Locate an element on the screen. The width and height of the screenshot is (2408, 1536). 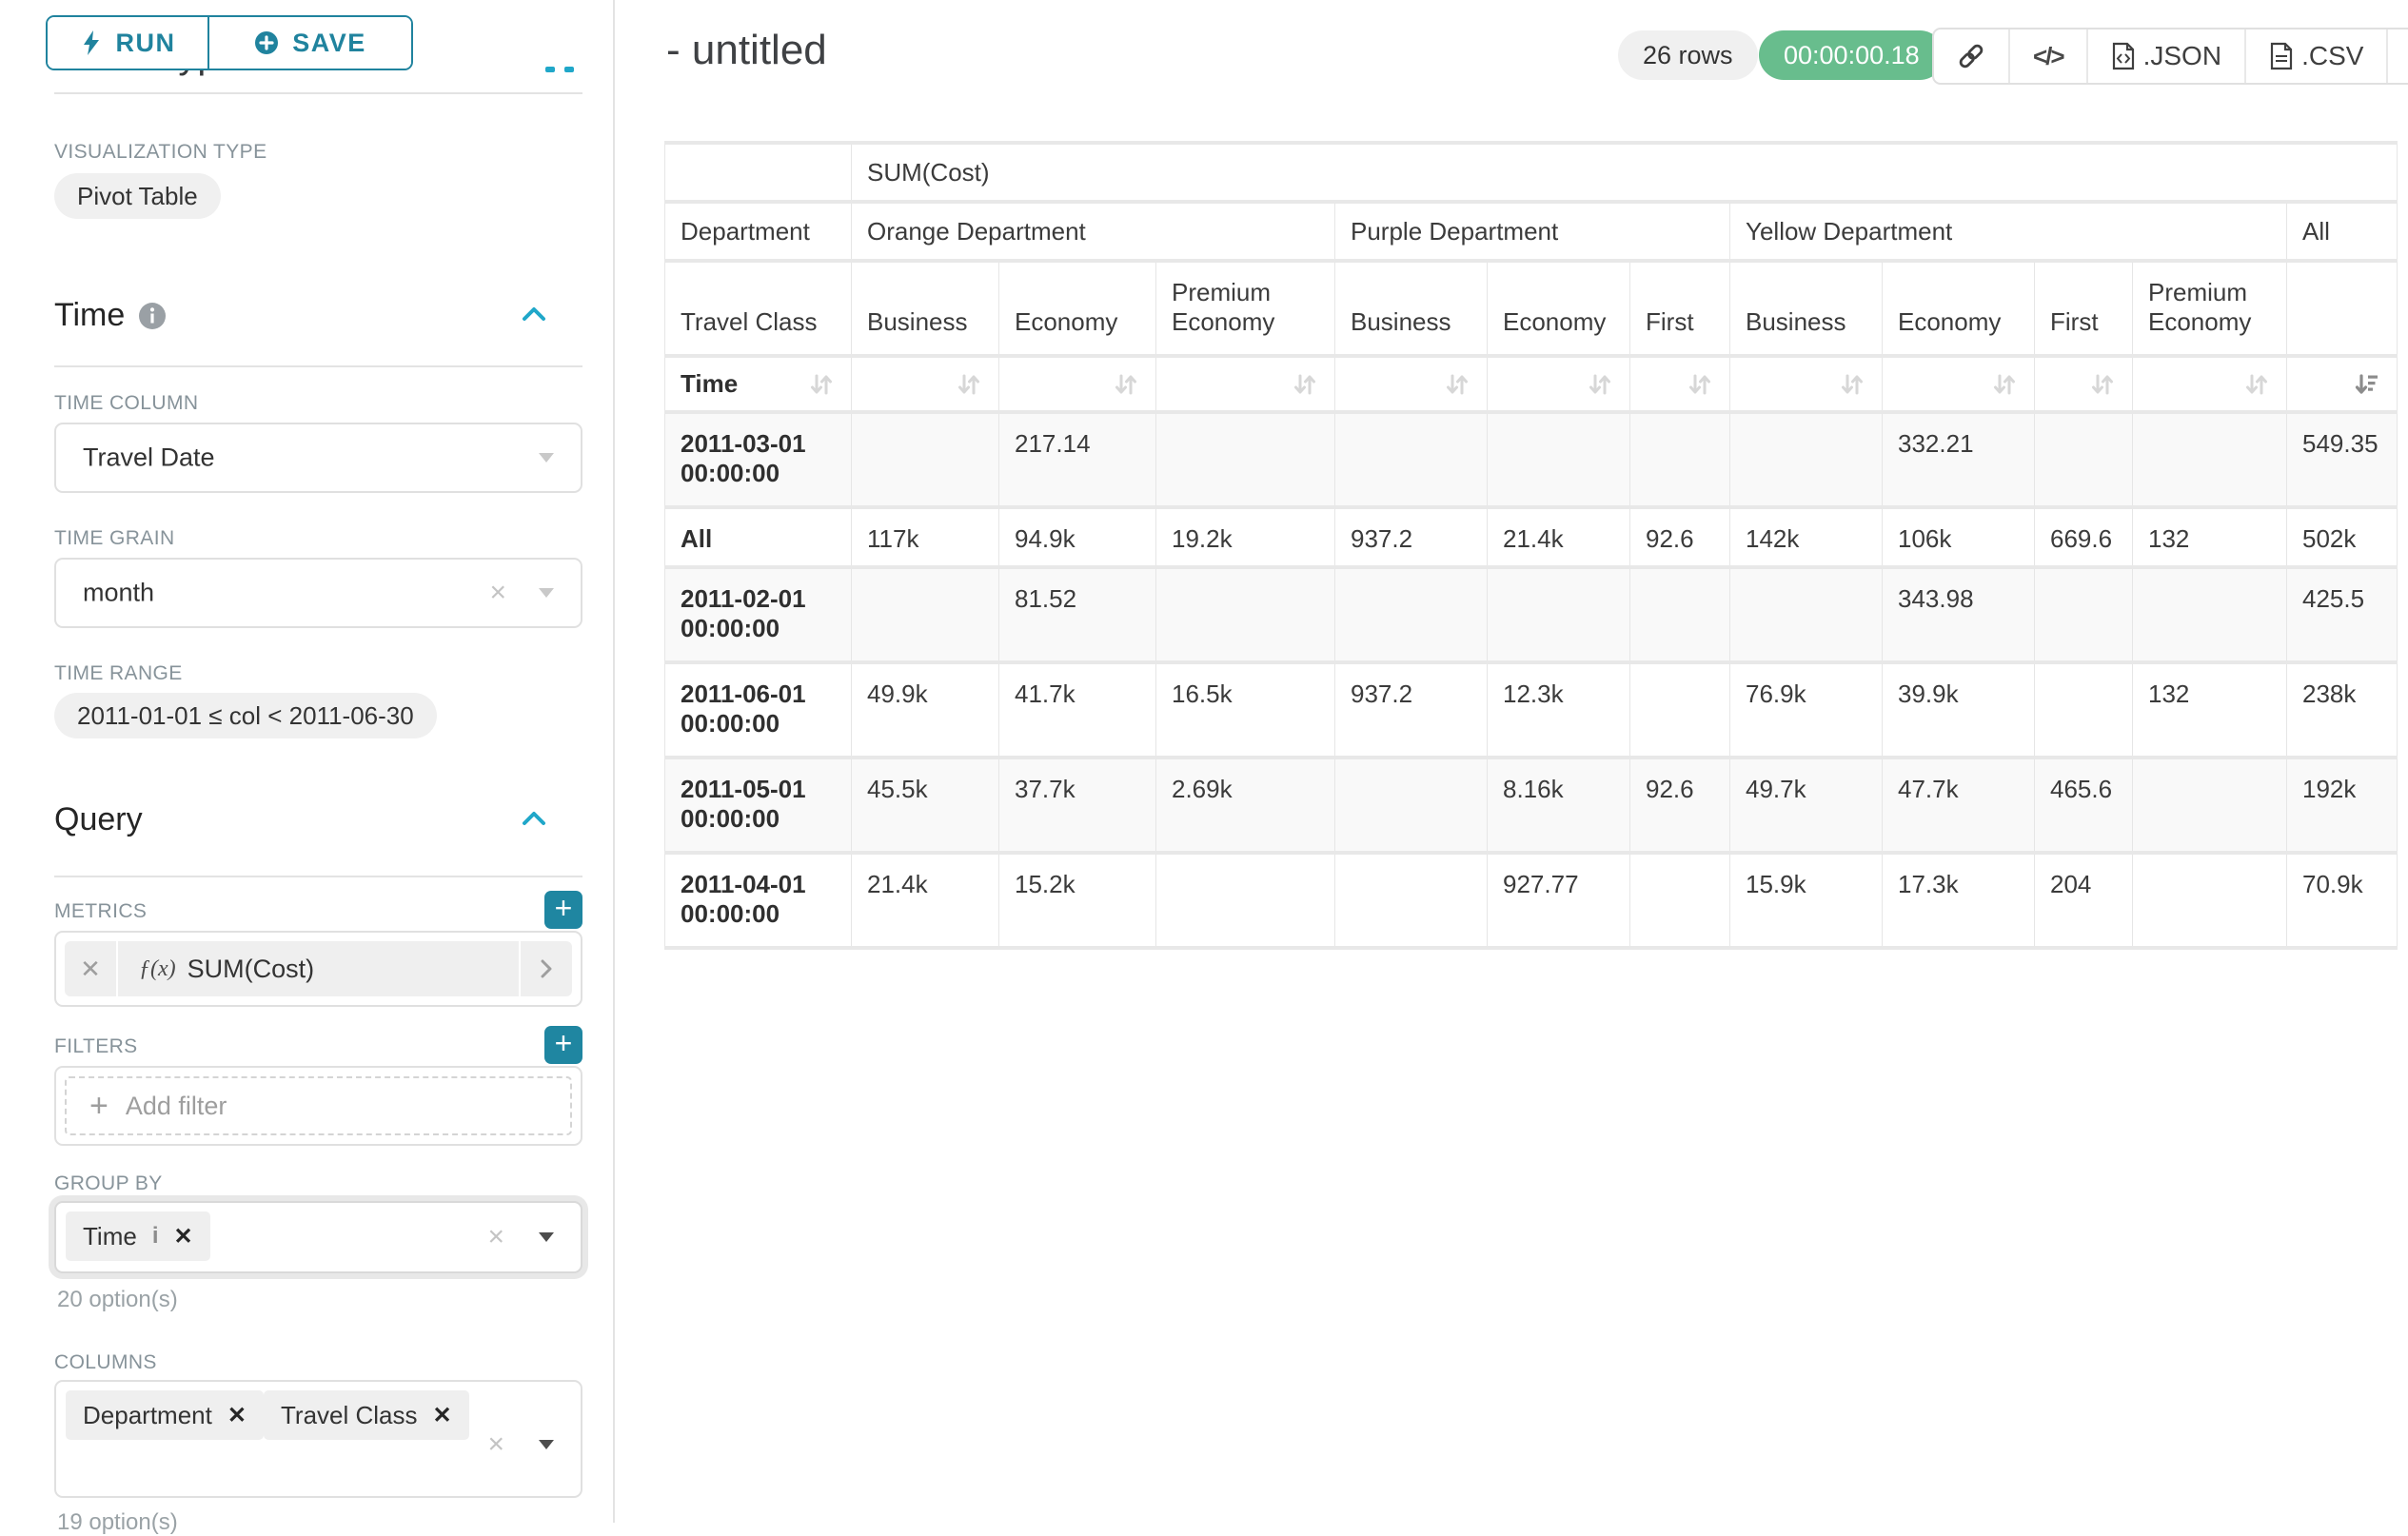
run-button: RUN is located at coordinates (128, 43).